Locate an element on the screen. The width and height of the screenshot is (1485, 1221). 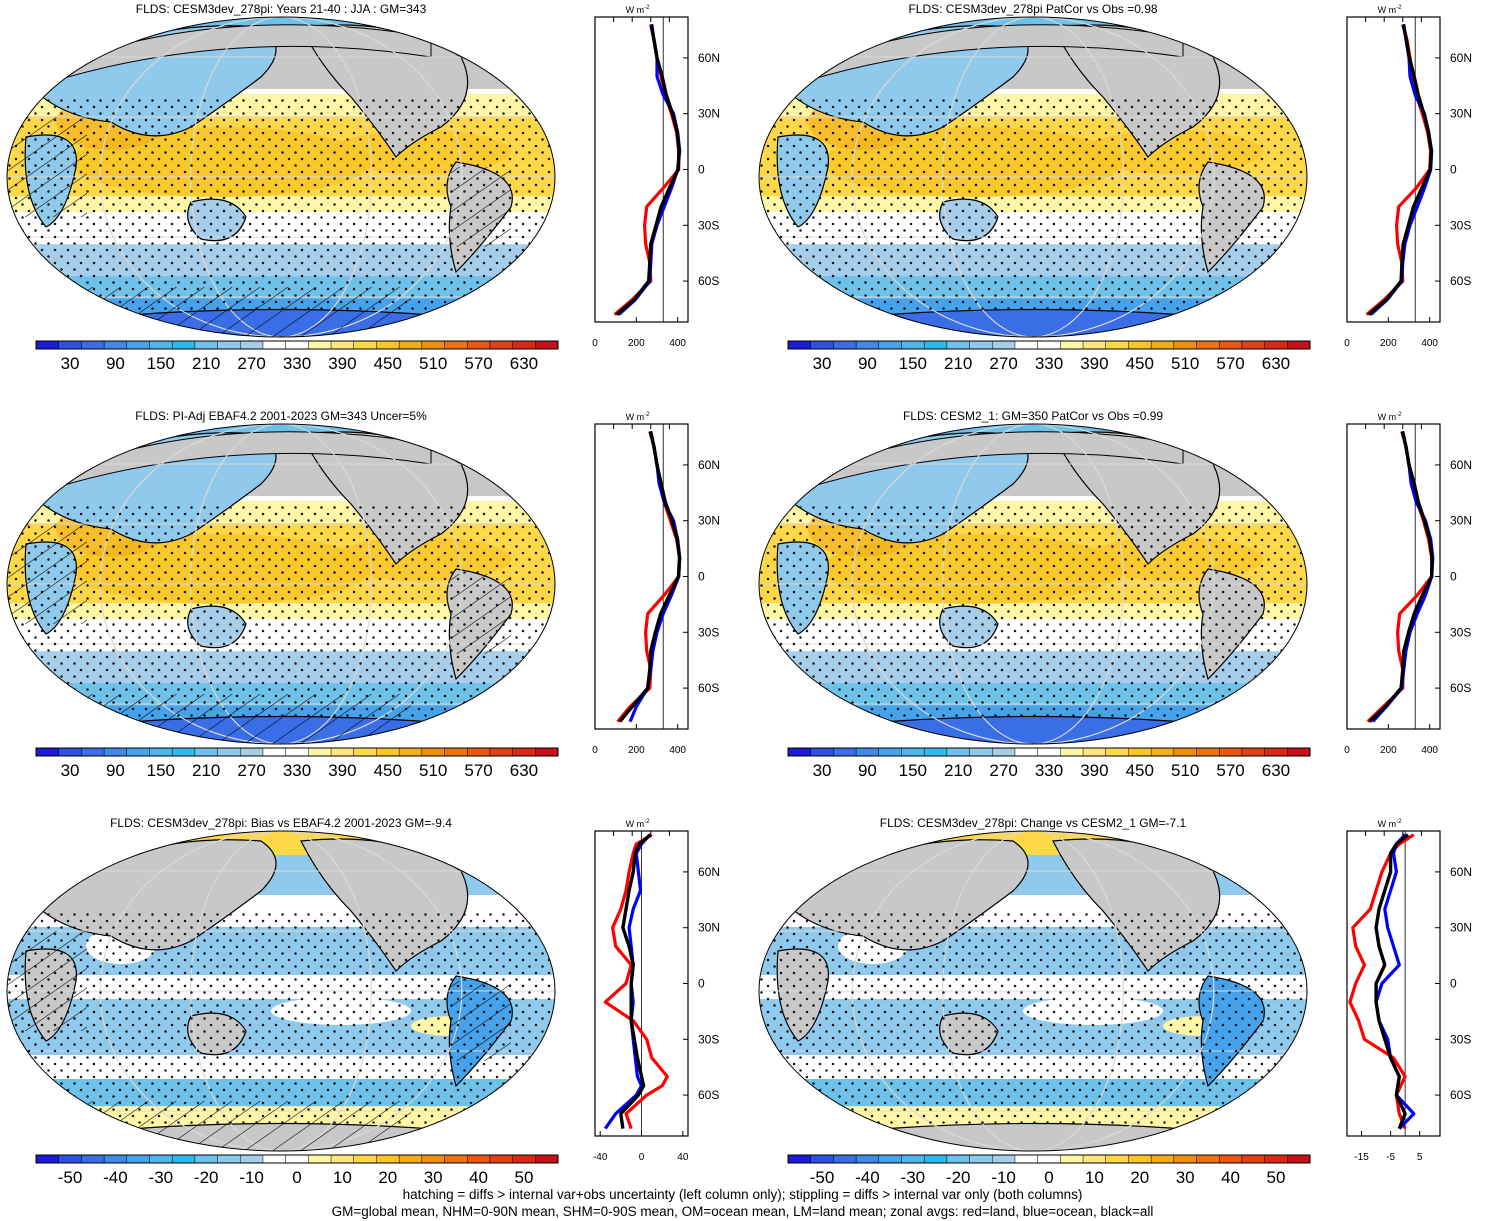
colorbar-label: -20 is located at coordinates (958, 1177).